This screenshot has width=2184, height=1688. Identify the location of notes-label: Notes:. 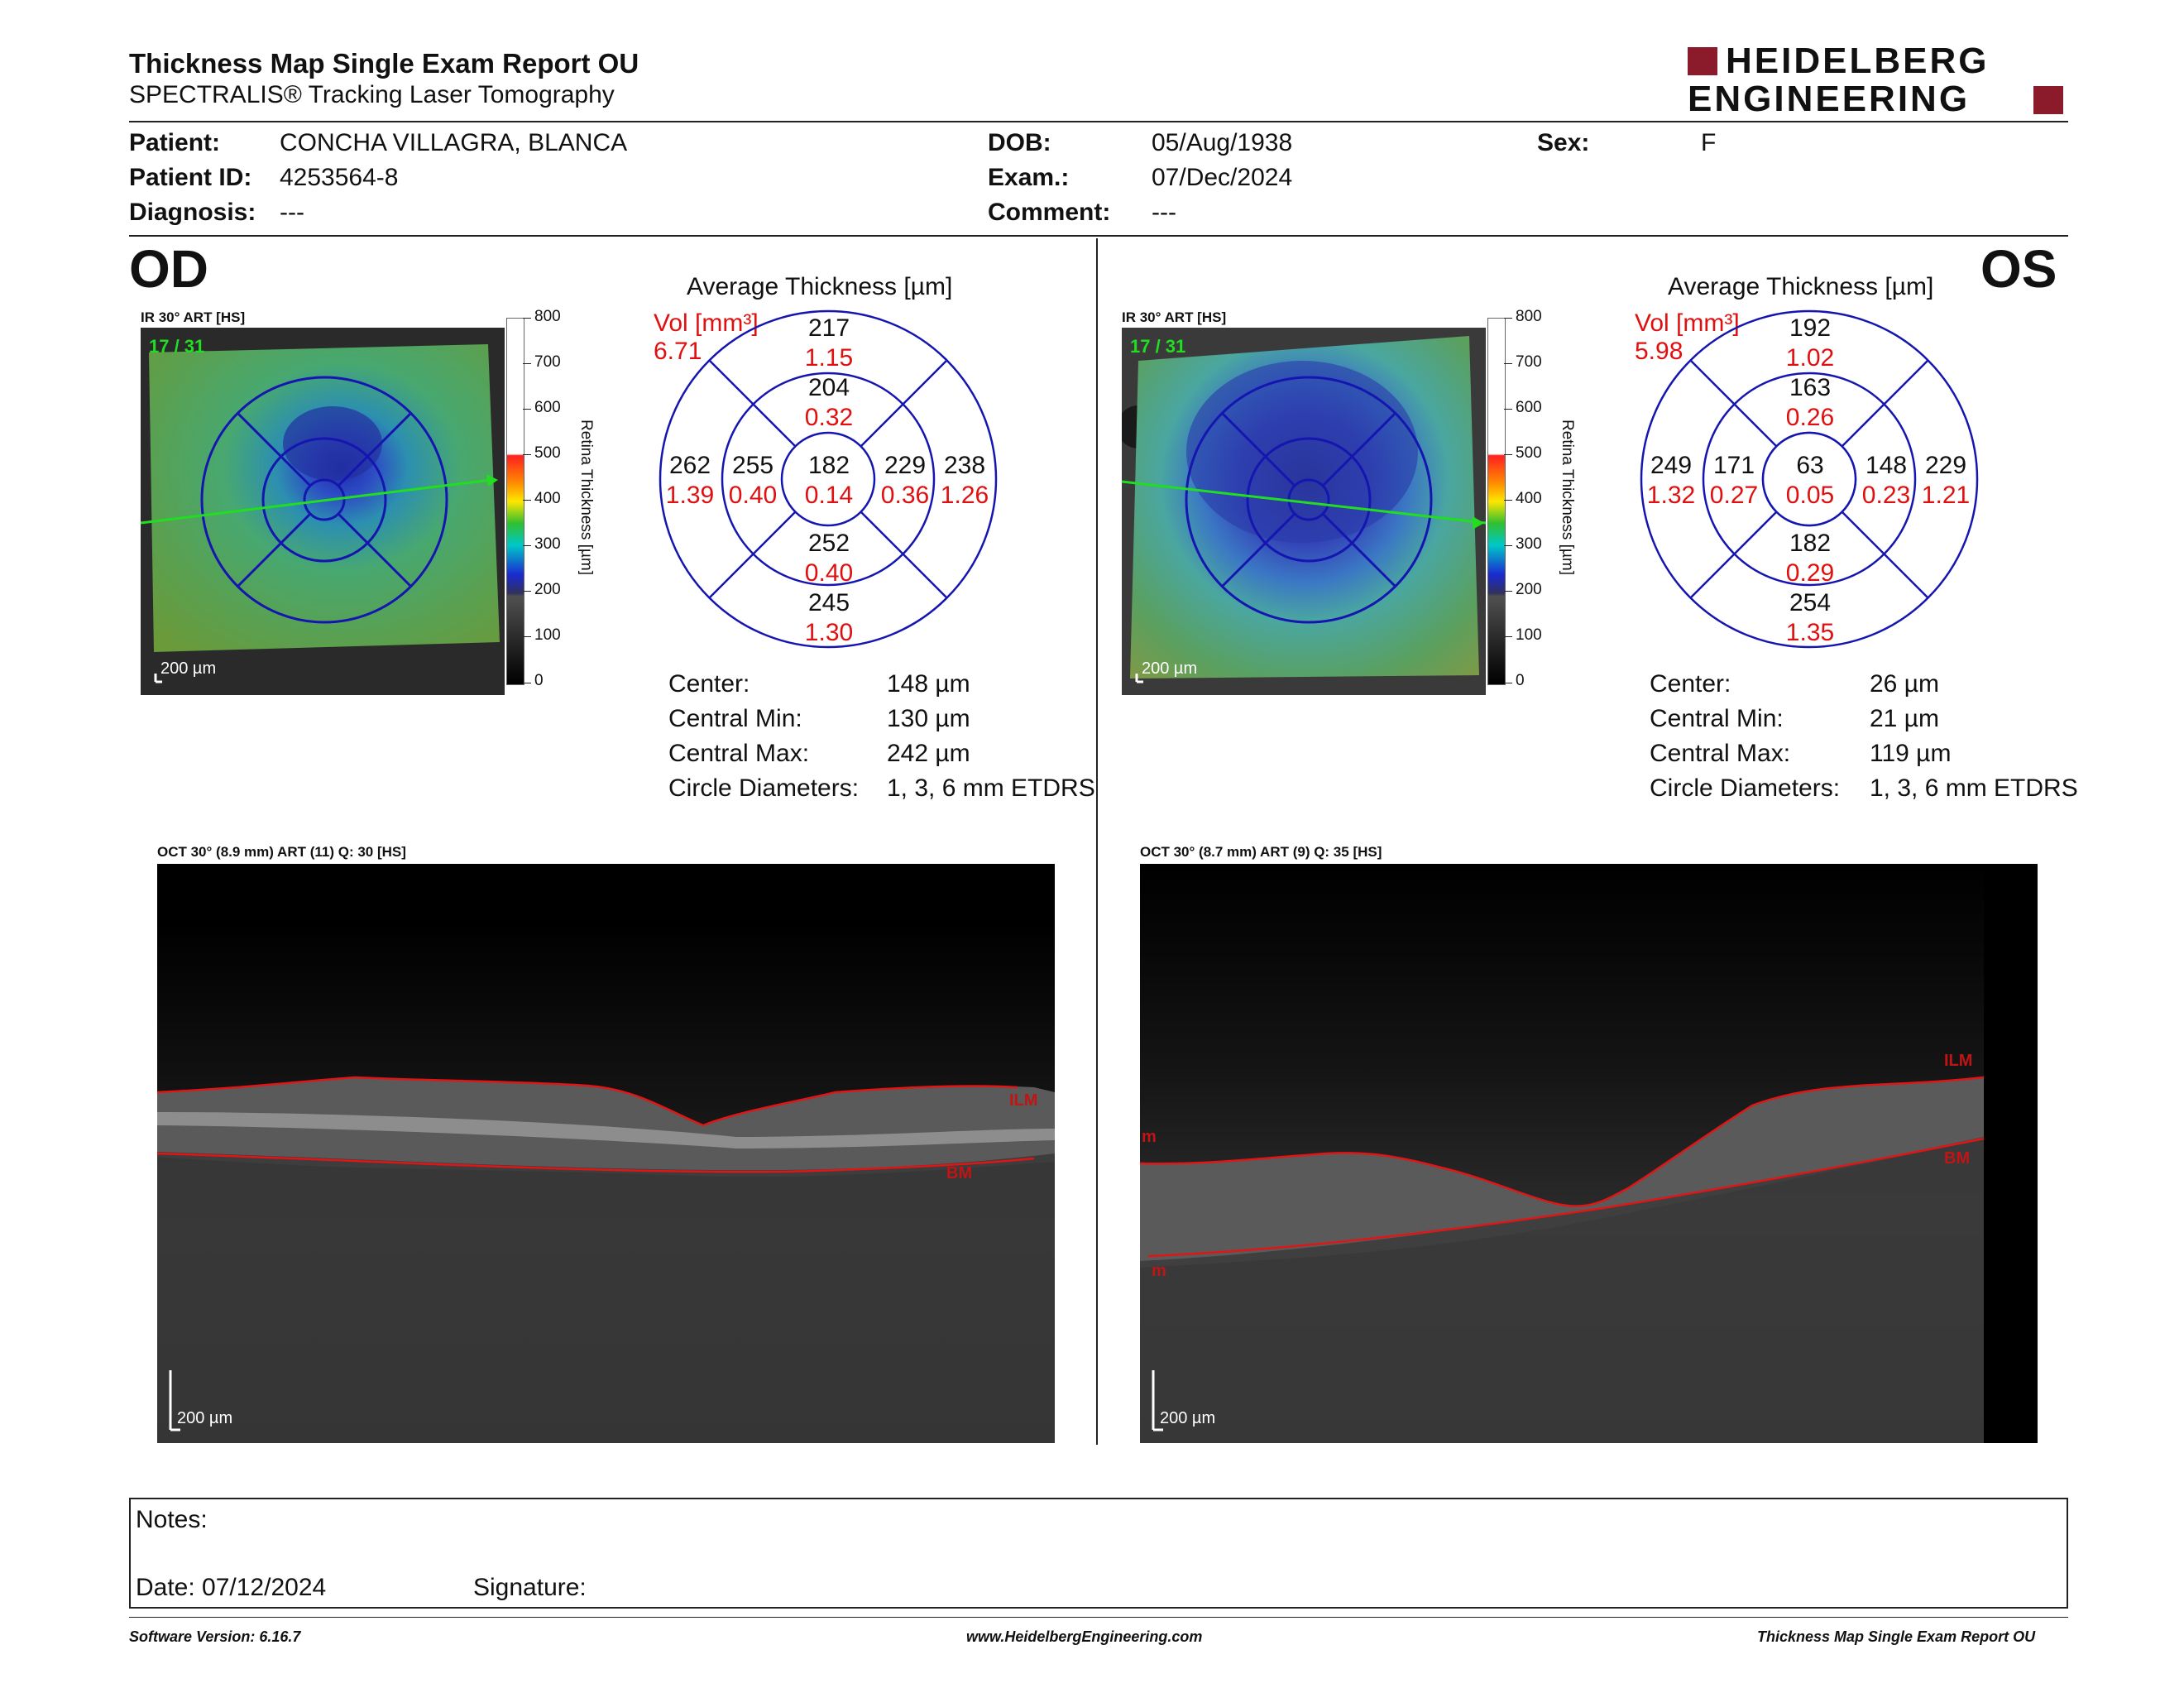
(172, 1519).